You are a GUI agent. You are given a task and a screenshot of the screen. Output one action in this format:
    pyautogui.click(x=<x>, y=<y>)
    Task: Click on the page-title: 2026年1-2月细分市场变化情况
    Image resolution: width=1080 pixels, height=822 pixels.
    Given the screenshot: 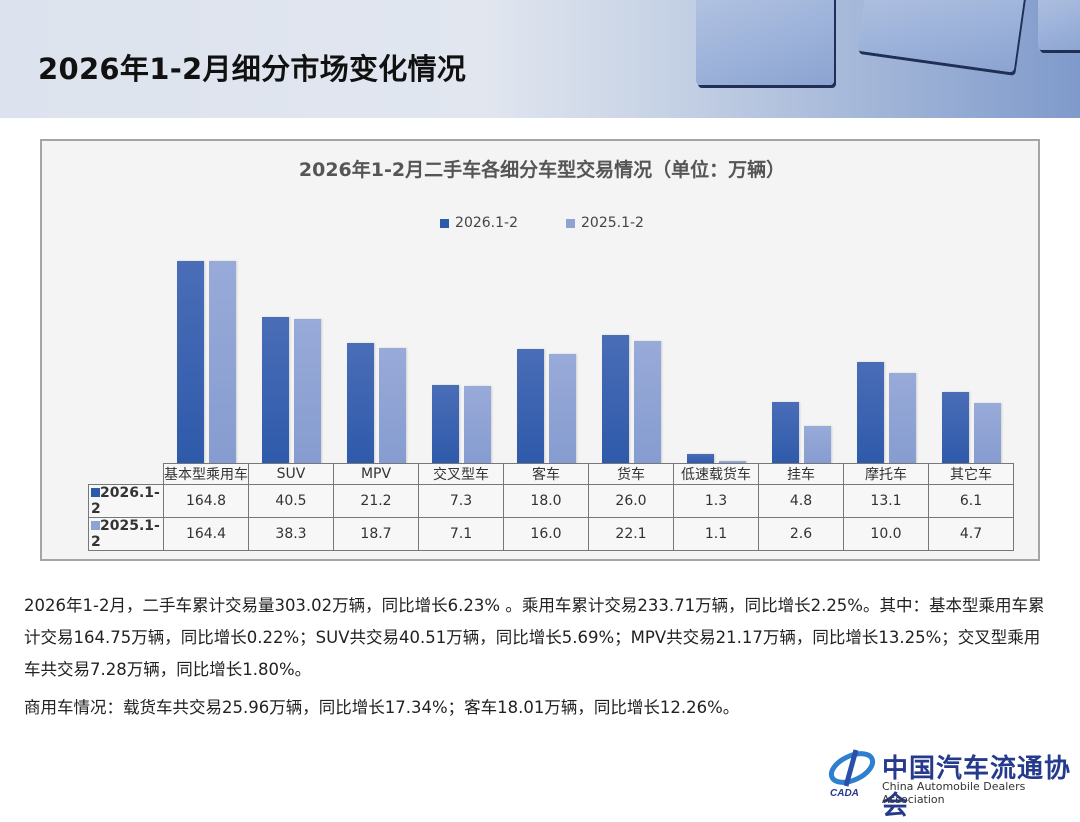 What is the action you would take?
    pyautogui.click(x=252, y=69)
    